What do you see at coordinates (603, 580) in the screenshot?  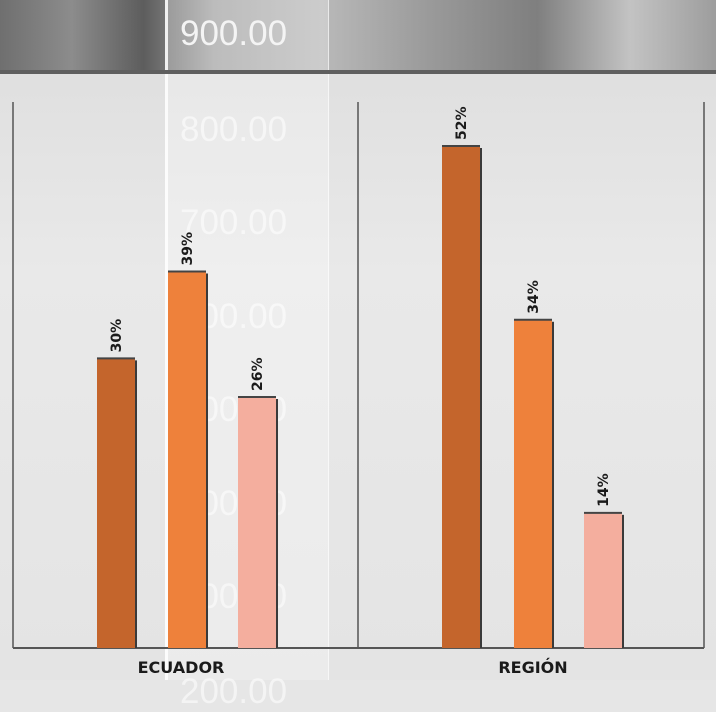 I see `bar-región-3` at bounding box center [603, 580].